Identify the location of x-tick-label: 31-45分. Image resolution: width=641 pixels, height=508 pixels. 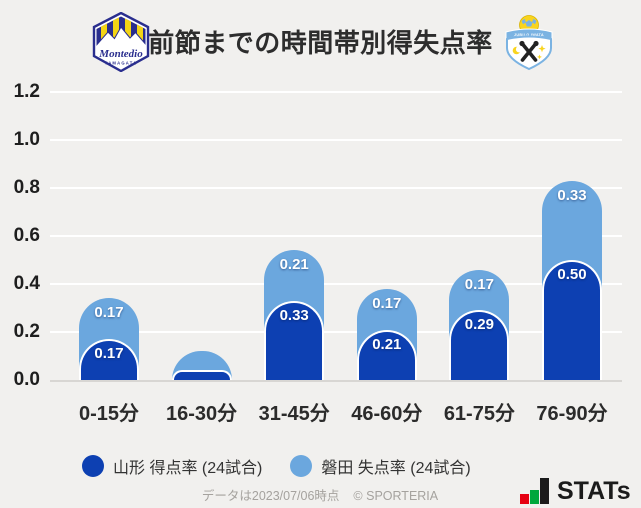
(294, 414).